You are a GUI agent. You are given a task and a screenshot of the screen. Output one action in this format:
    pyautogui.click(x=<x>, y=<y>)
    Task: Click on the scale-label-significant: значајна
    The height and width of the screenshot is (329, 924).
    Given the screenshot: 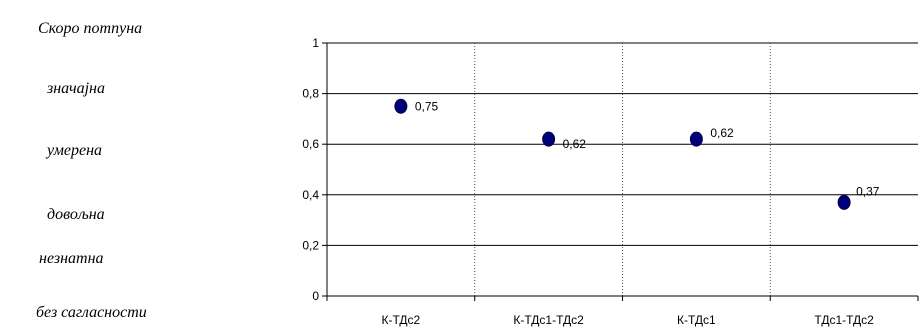 What is the action you would take?
    pyautogui.click(x=76, y=88)
    